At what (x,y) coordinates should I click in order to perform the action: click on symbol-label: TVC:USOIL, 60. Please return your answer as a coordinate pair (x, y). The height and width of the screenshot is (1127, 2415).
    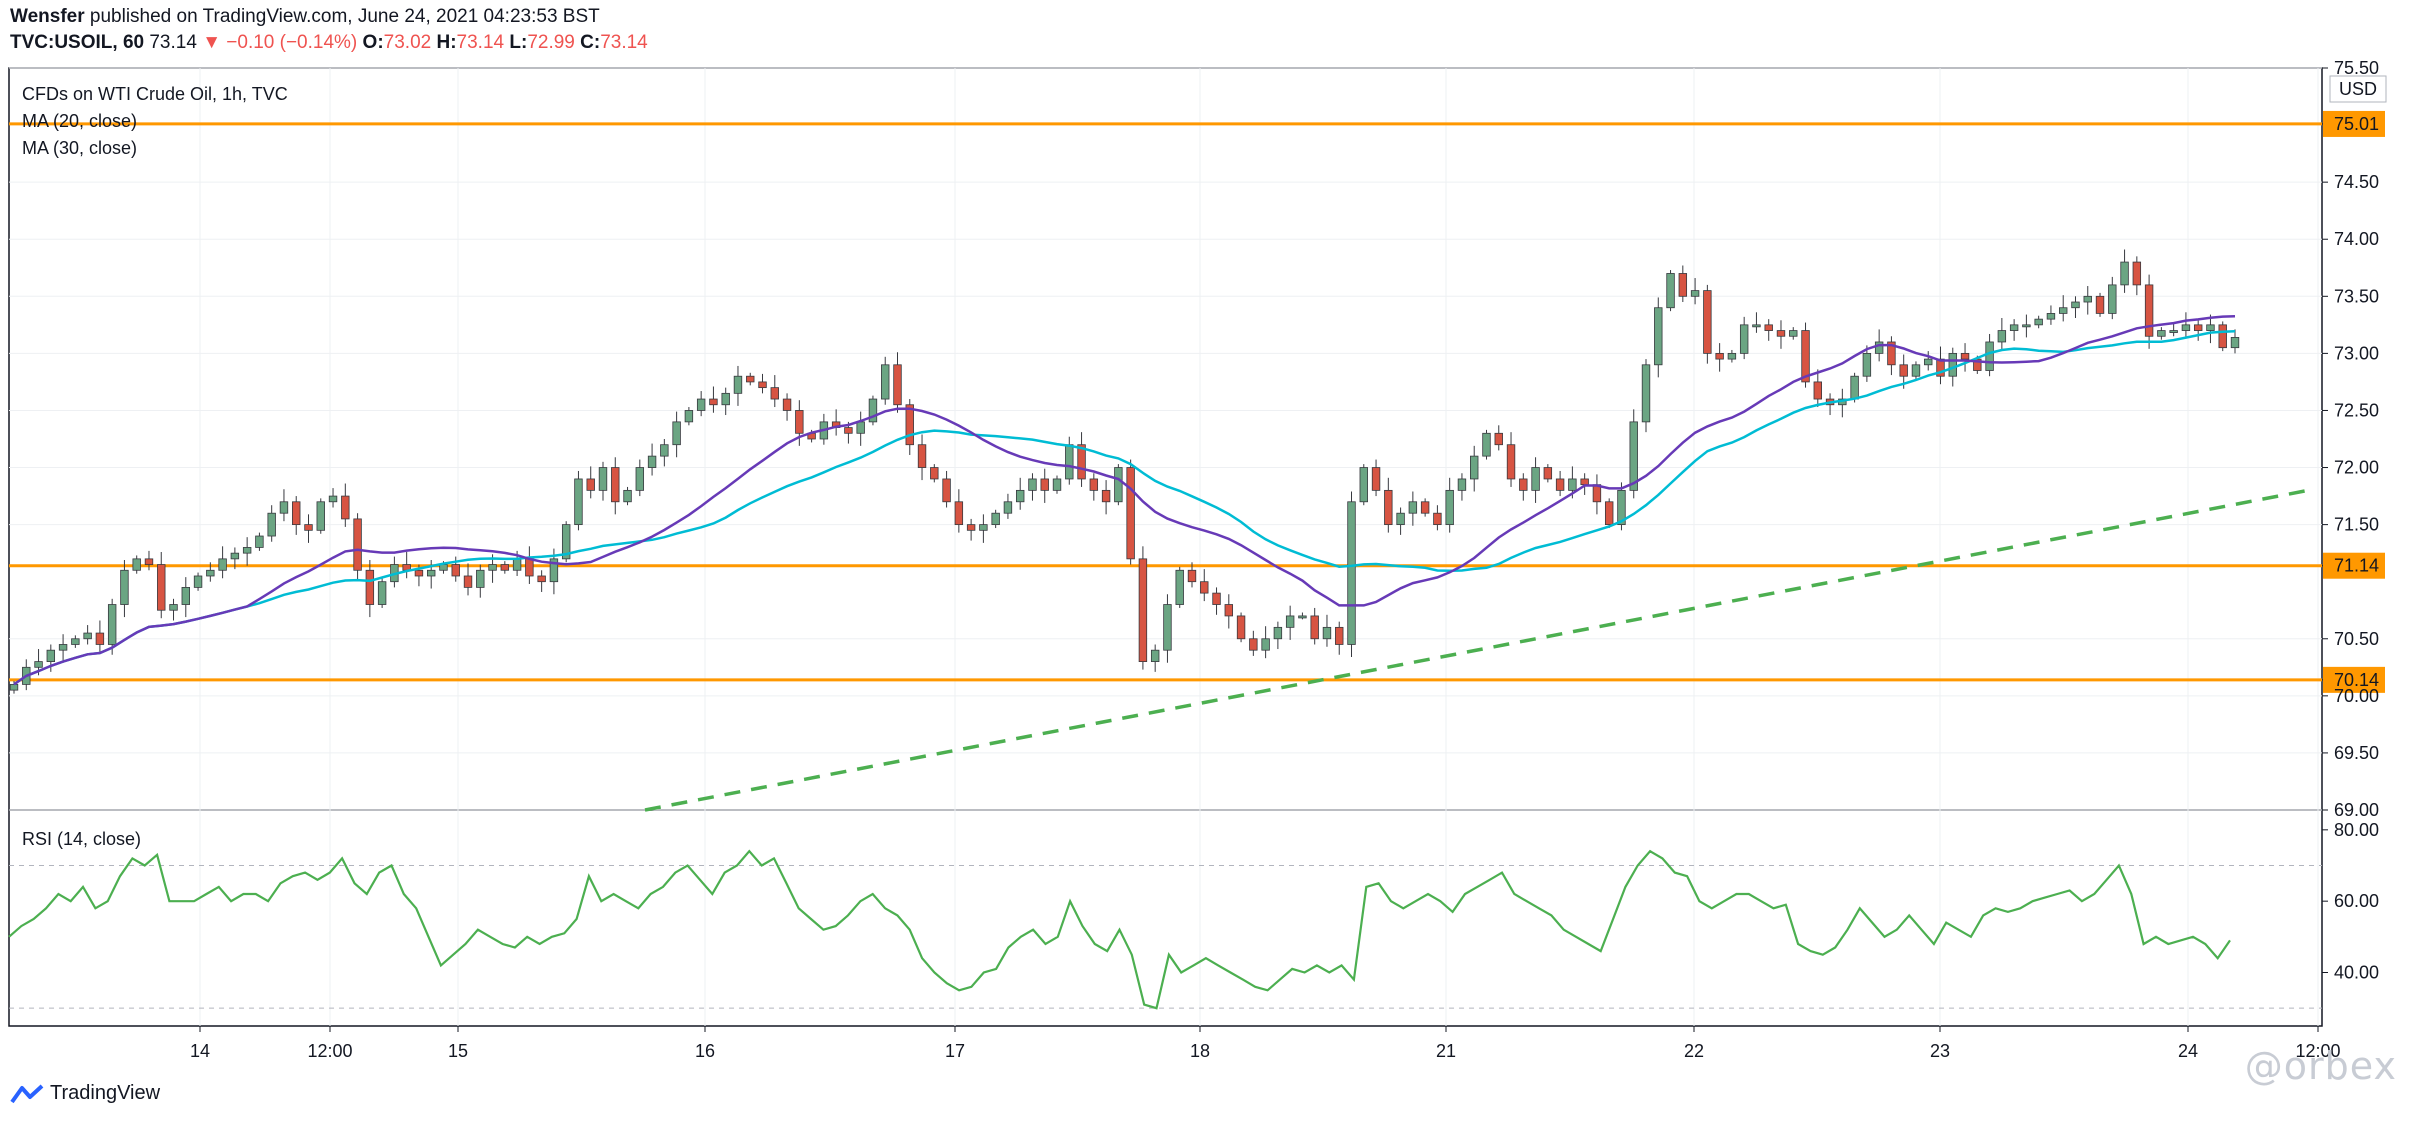
    Looking at the image, I should click on (77, 42).